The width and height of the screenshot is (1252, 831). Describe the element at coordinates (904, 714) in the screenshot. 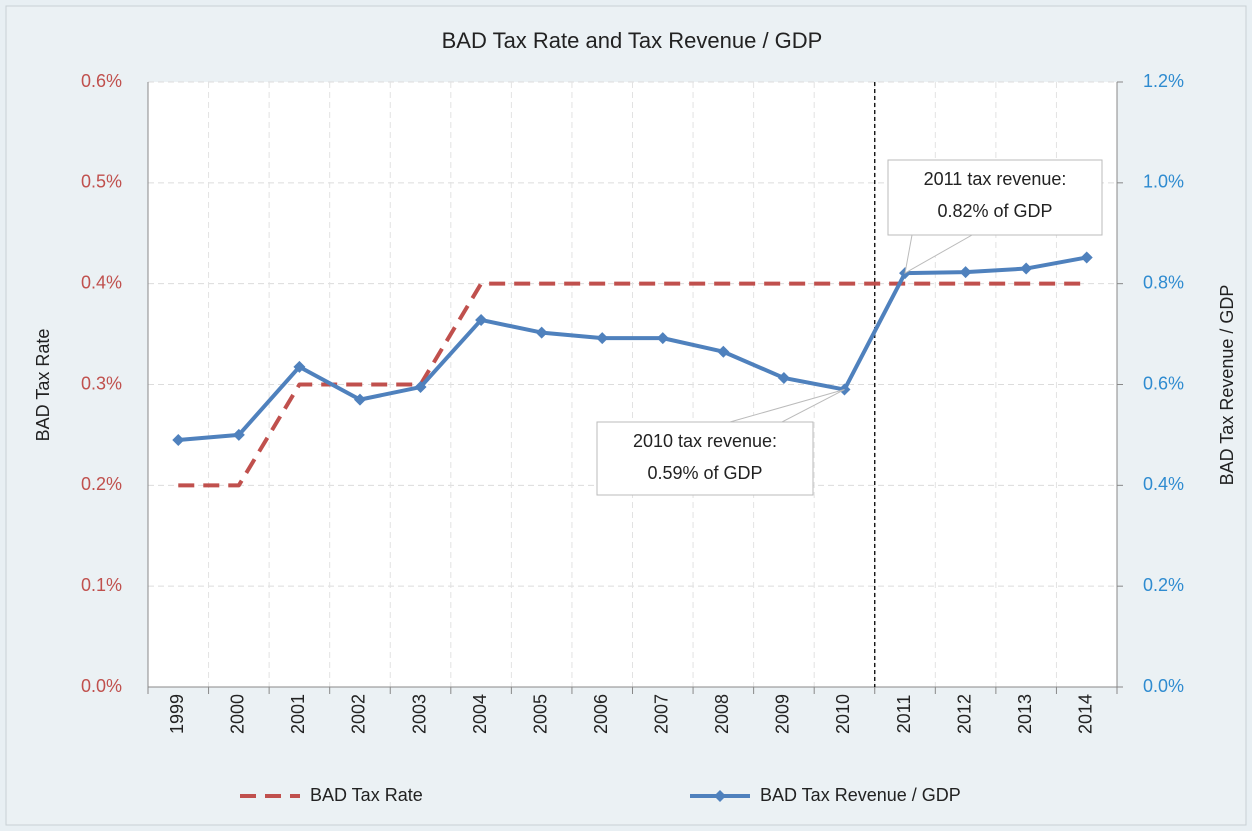

I see `x-tick-label: 2011` at that location.